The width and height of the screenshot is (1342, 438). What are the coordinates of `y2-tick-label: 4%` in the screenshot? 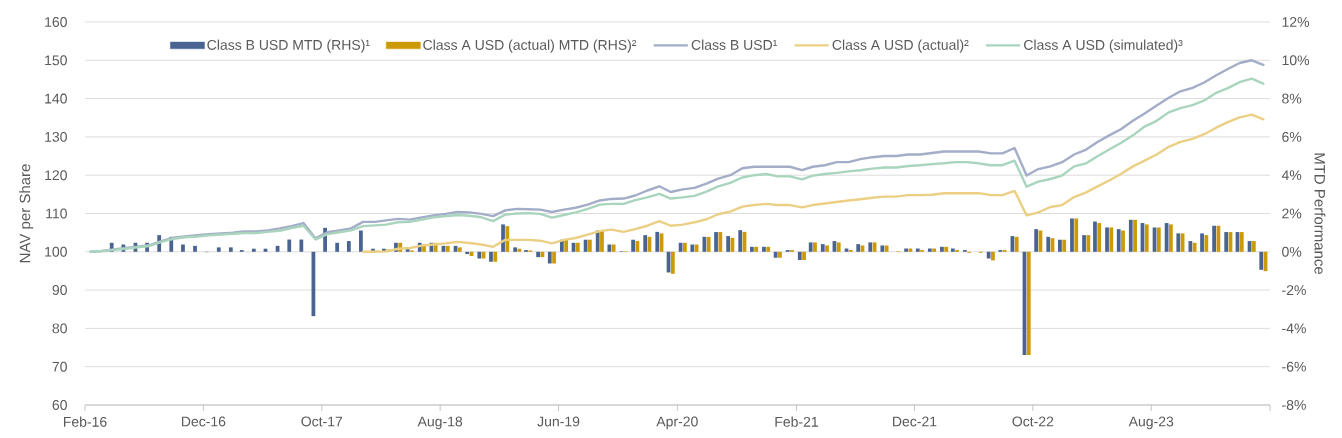 It's located at (1291, 175).